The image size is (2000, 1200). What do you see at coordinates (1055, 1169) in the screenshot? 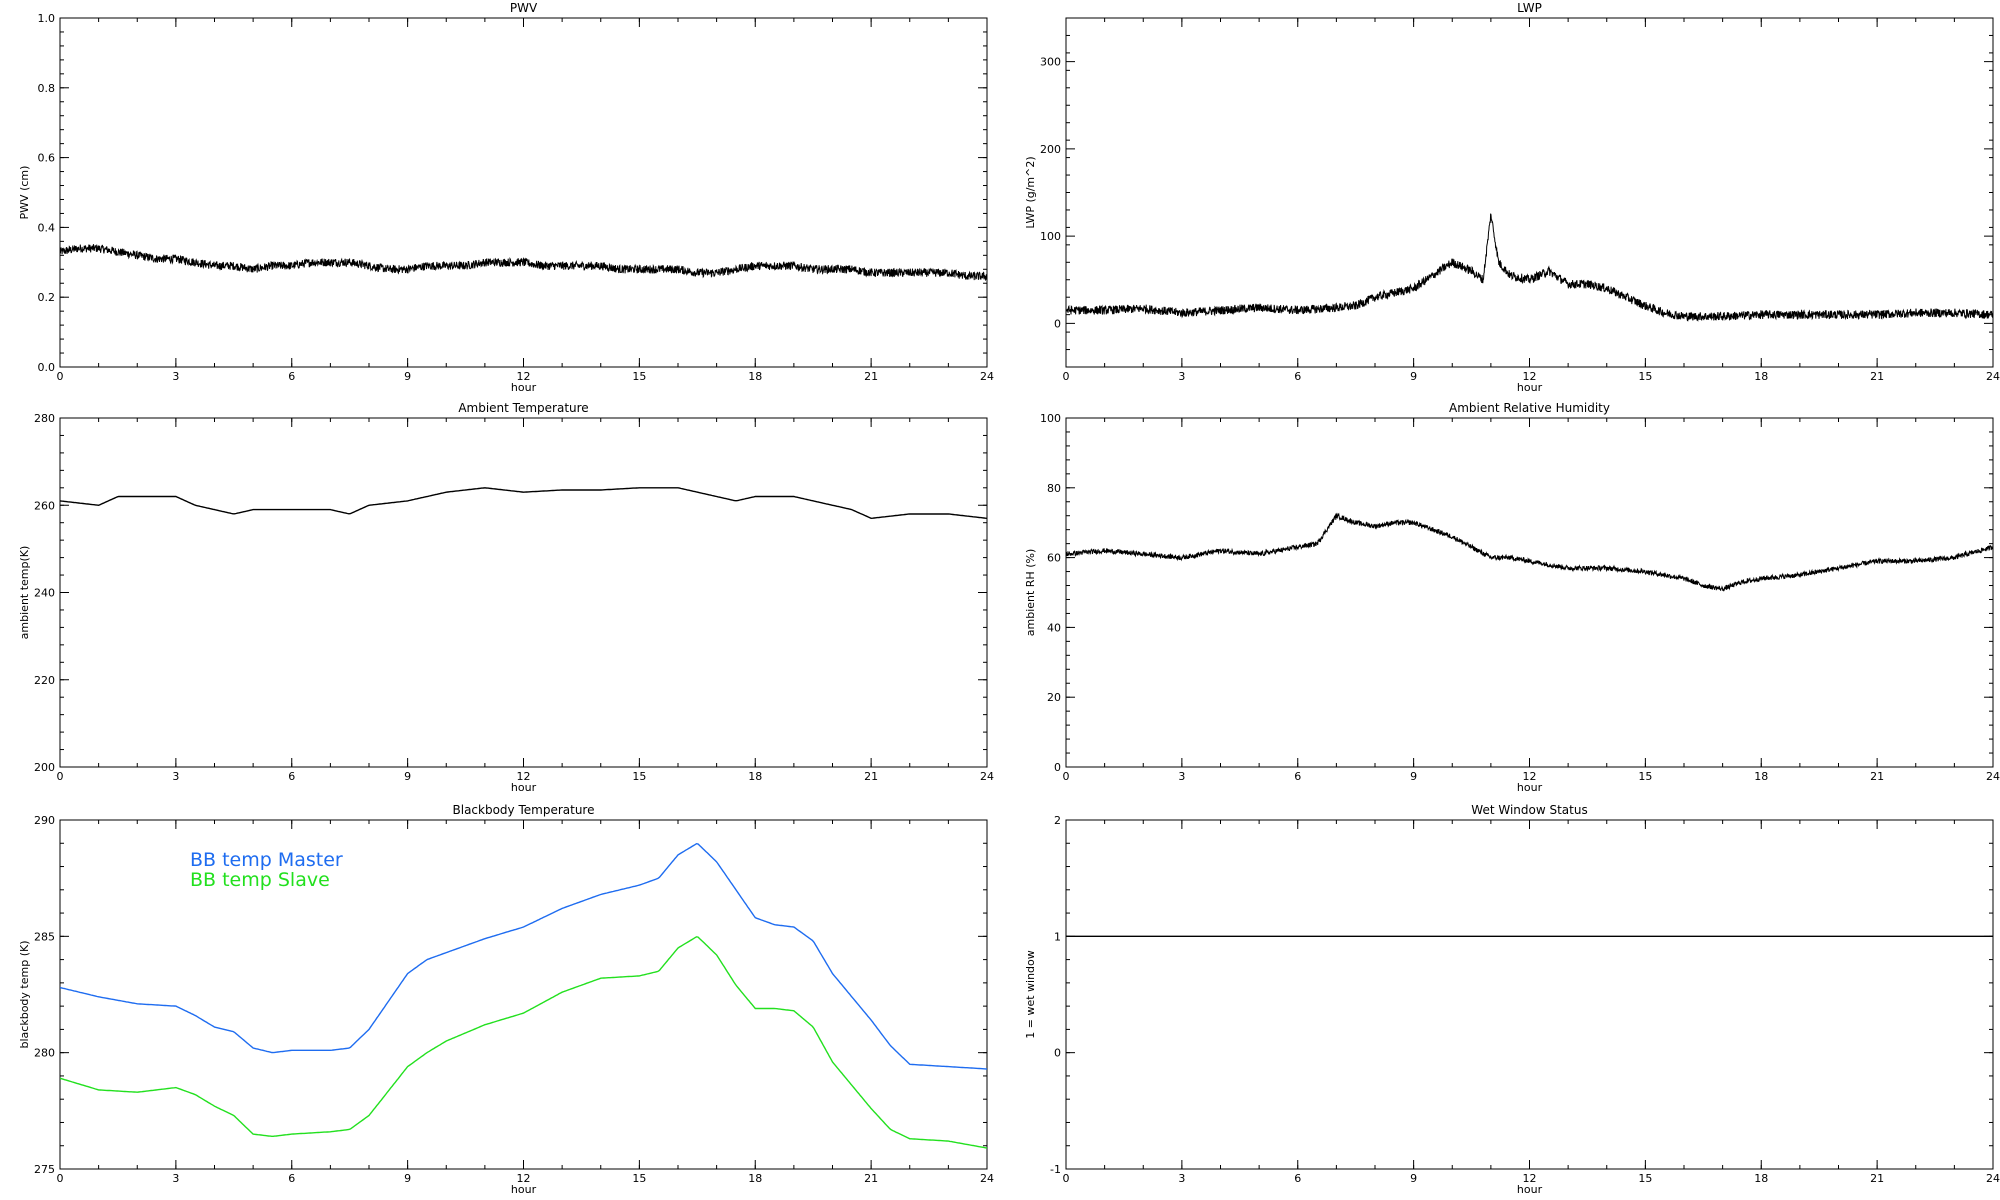
I see `y-tick-label: -1` at bounding box center [1055, 1169].